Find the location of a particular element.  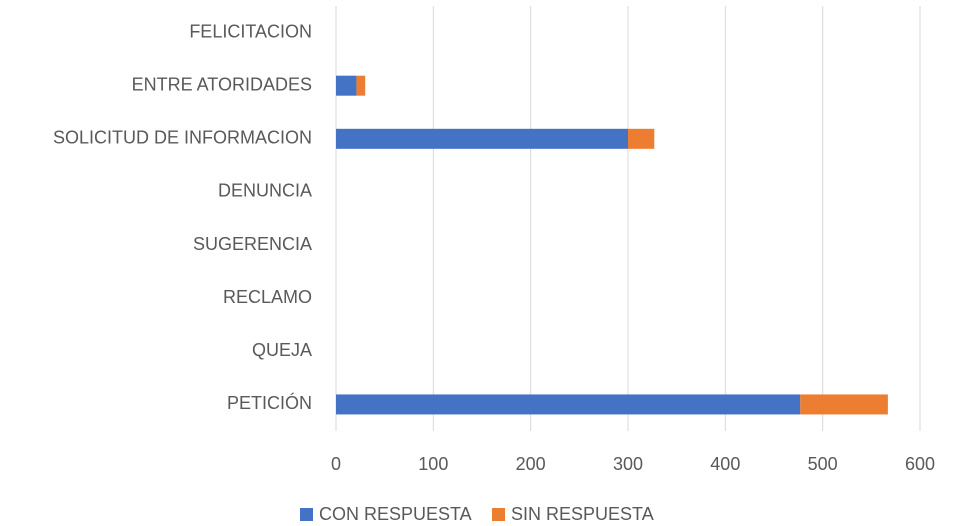

x-tick-label: 600 is located at coordinates (920, 464).